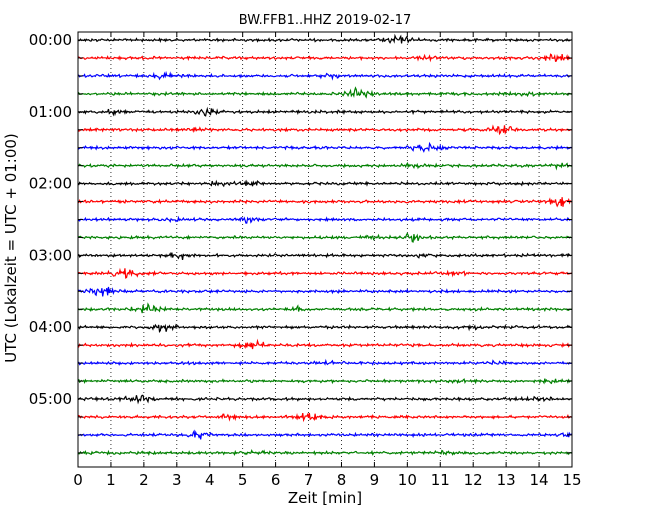 This screenshot has width=650, height=525. What do you see at coordinates (325, 498) in the screenshot?
I see `x-axis-label: Zeit [min]` at bounding box center [325, 498].